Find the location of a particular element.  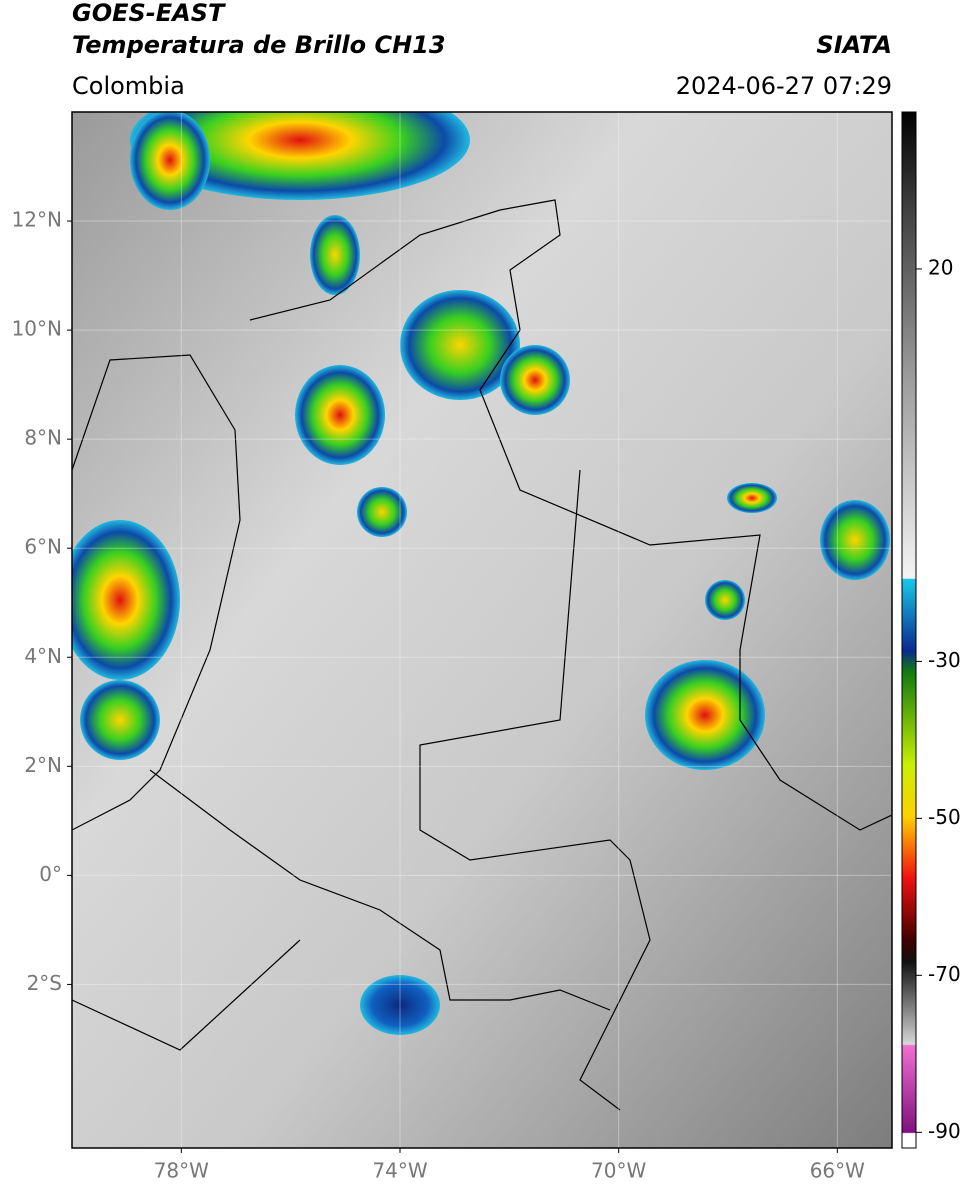

colorbar-tick-label: -50 is located at coordinates (944, 817).